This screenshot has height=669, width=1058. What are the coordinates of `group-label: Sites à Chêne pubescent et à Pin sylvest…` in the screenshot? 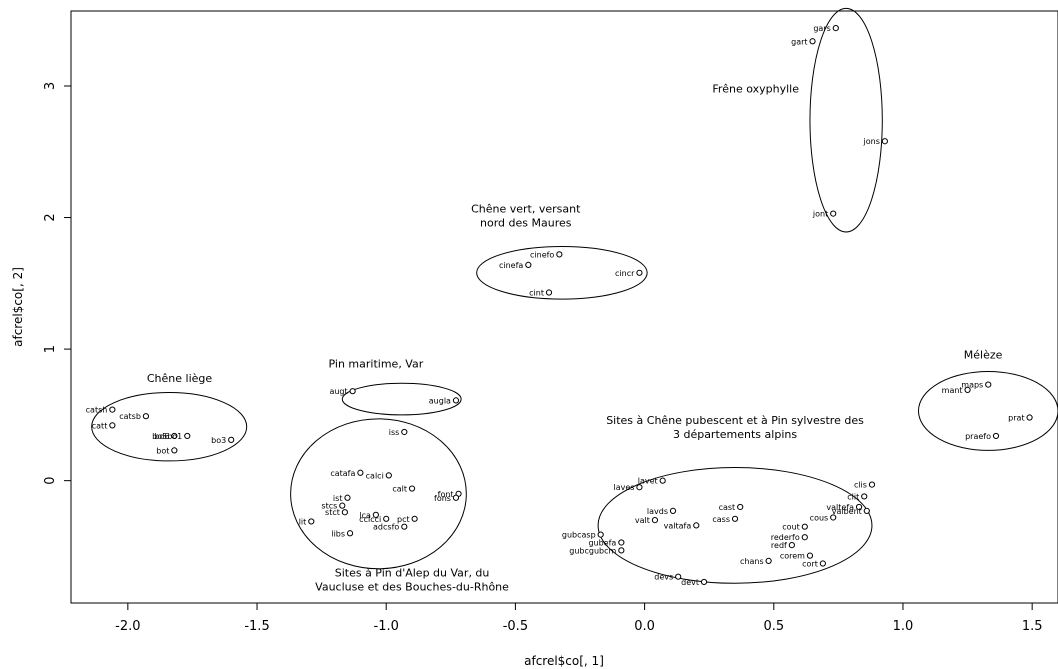 It's located at (735, 427).